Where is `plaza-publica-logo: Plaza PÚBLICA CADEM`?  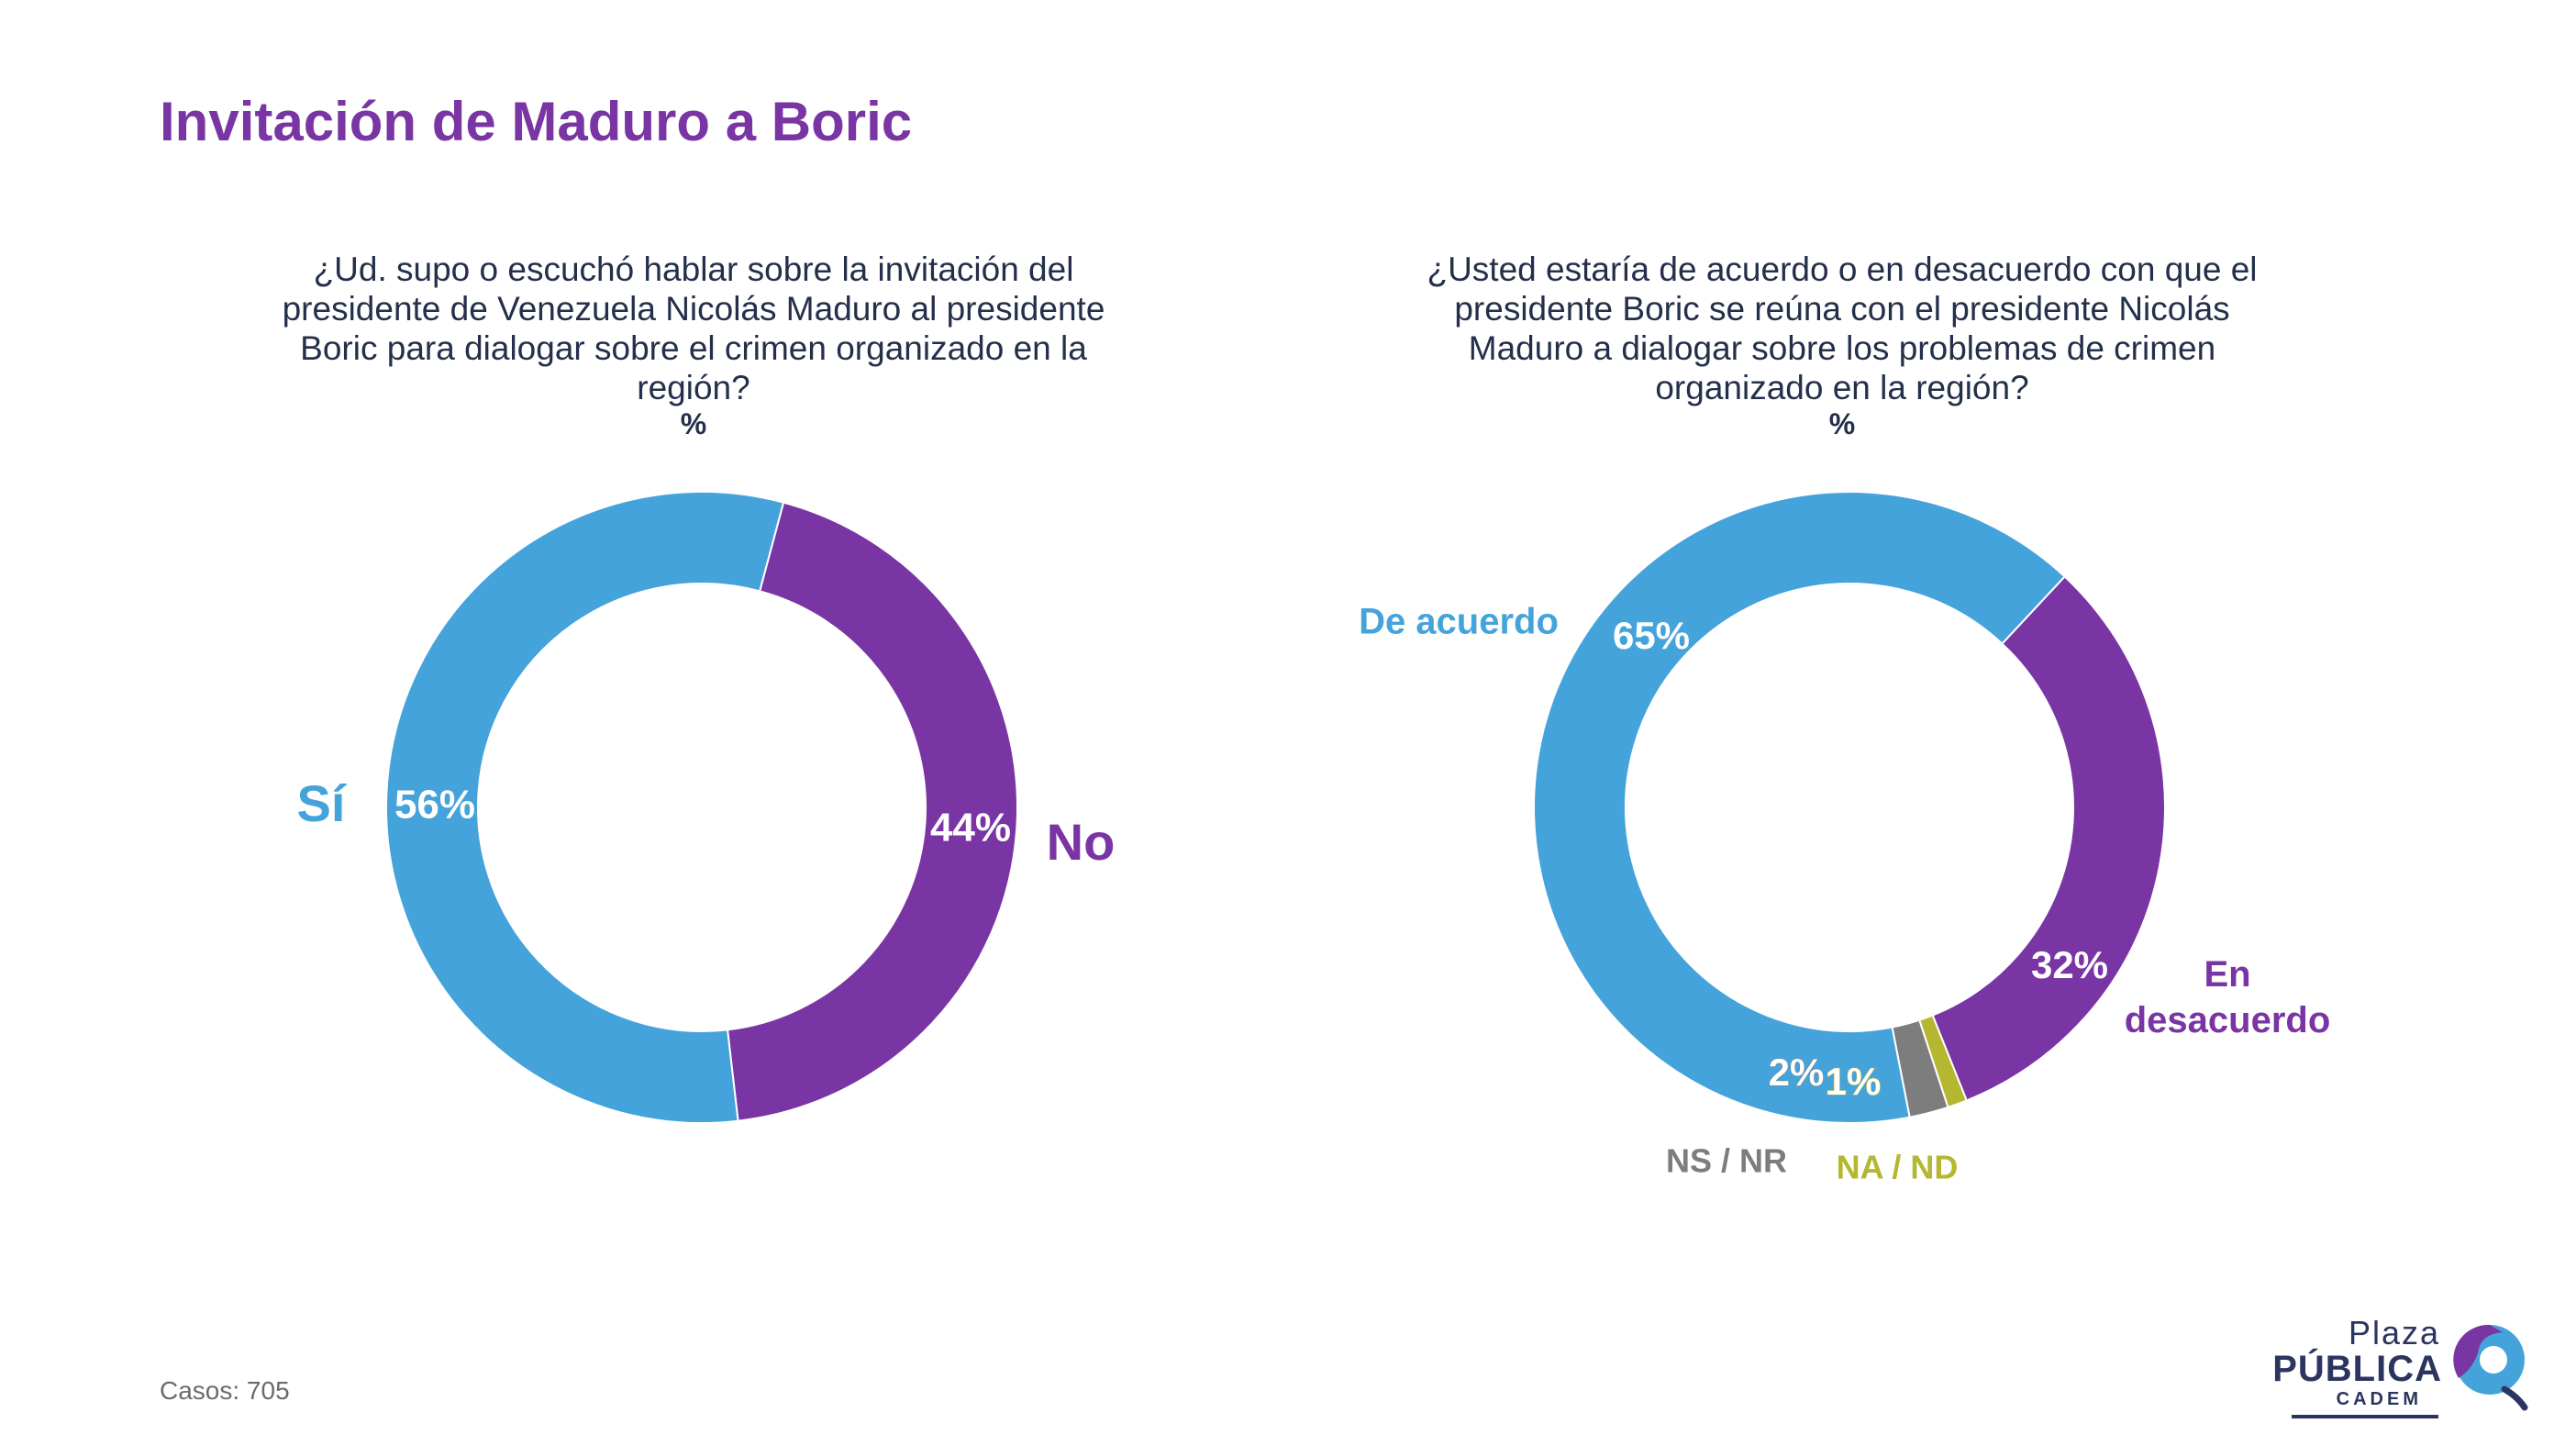 plaza-publica-logo: Plaza PÚBLICA CADEM is located at coordinates (2402, 1365).